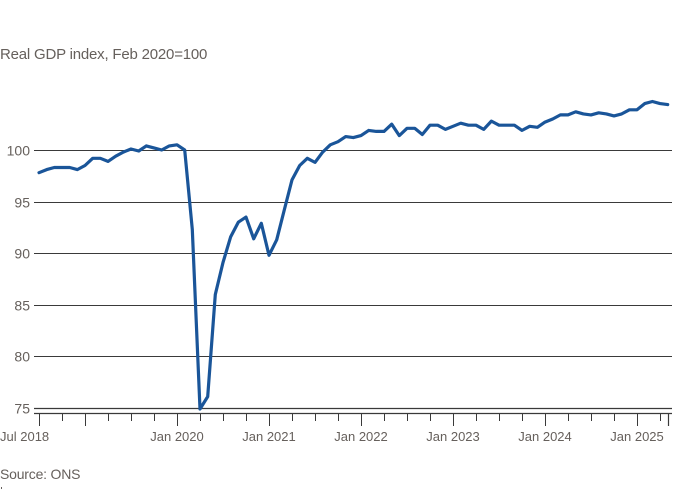 The height and width of the screenshot is (500, 700). I want to click on y-tick-label: 80, so click(22, 357).